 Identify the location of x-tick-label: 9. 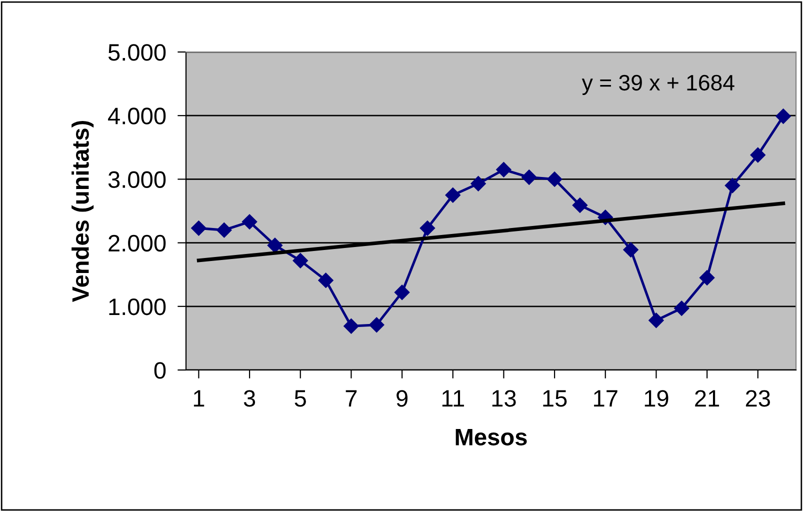
(402, 398).